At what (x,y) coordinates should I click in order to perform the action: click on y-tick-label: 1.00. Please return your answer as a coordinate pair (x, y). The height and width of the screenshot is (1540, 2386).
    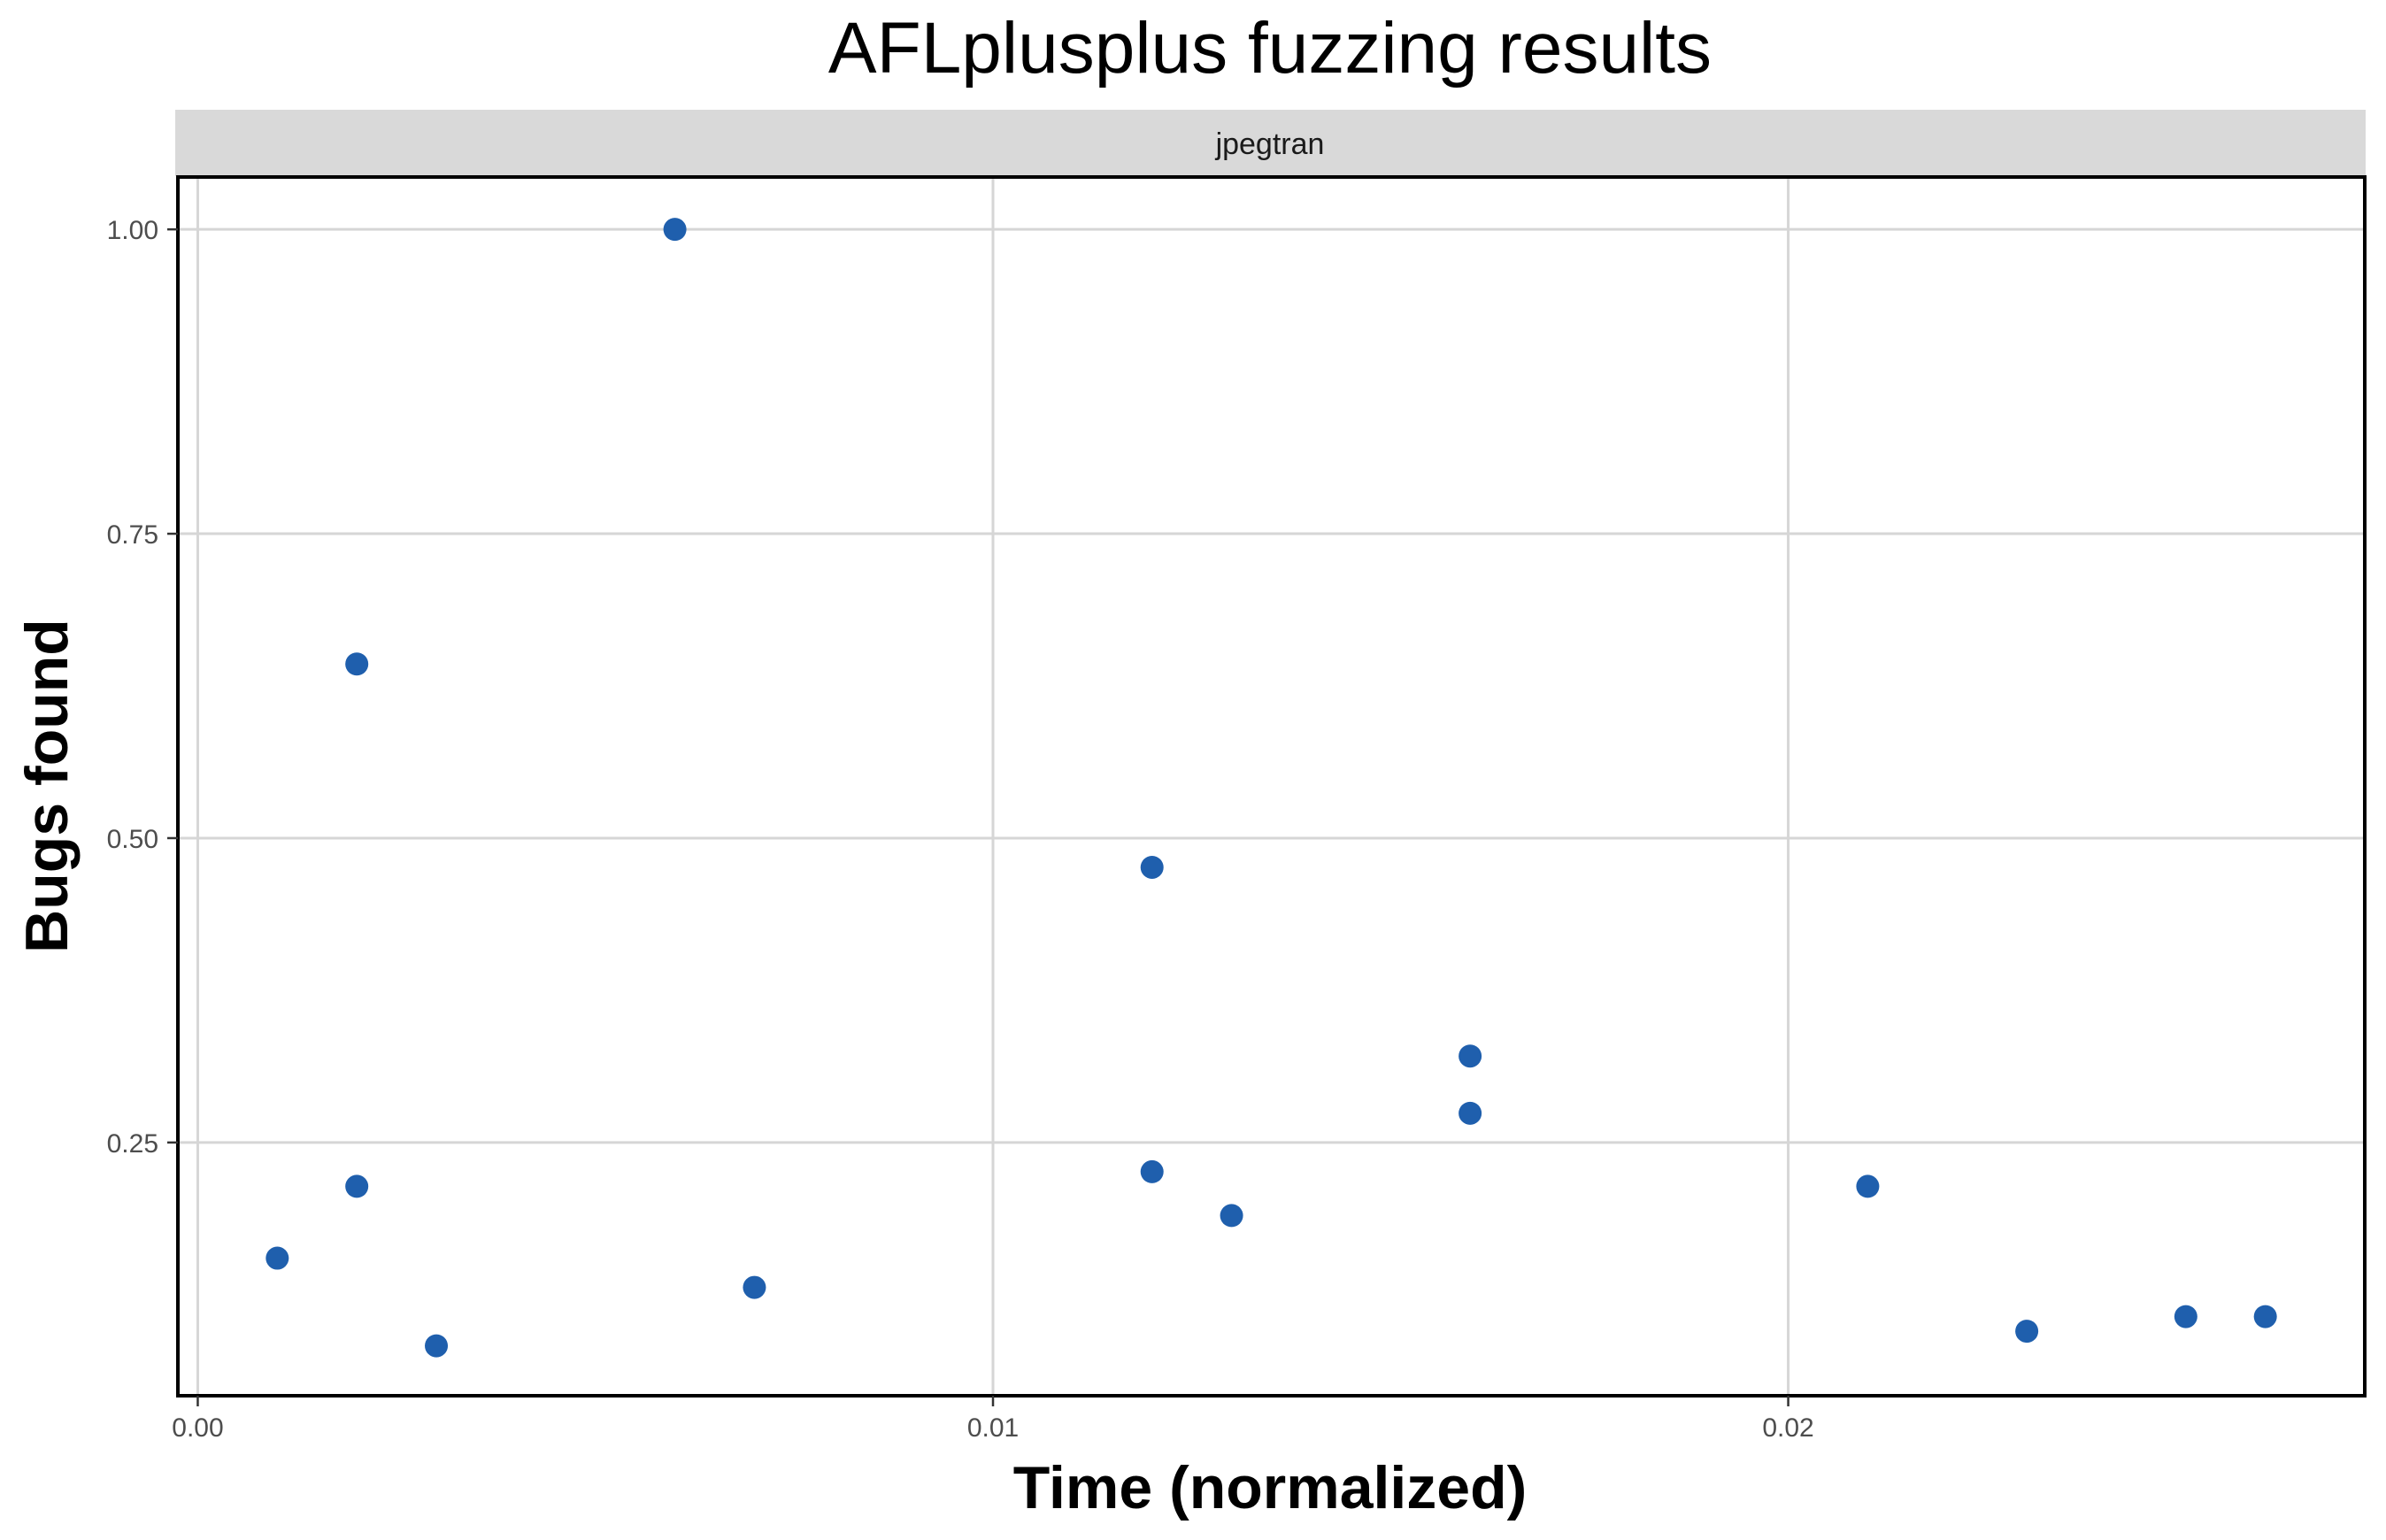
    Looking at the image, I should click on (133, 230).